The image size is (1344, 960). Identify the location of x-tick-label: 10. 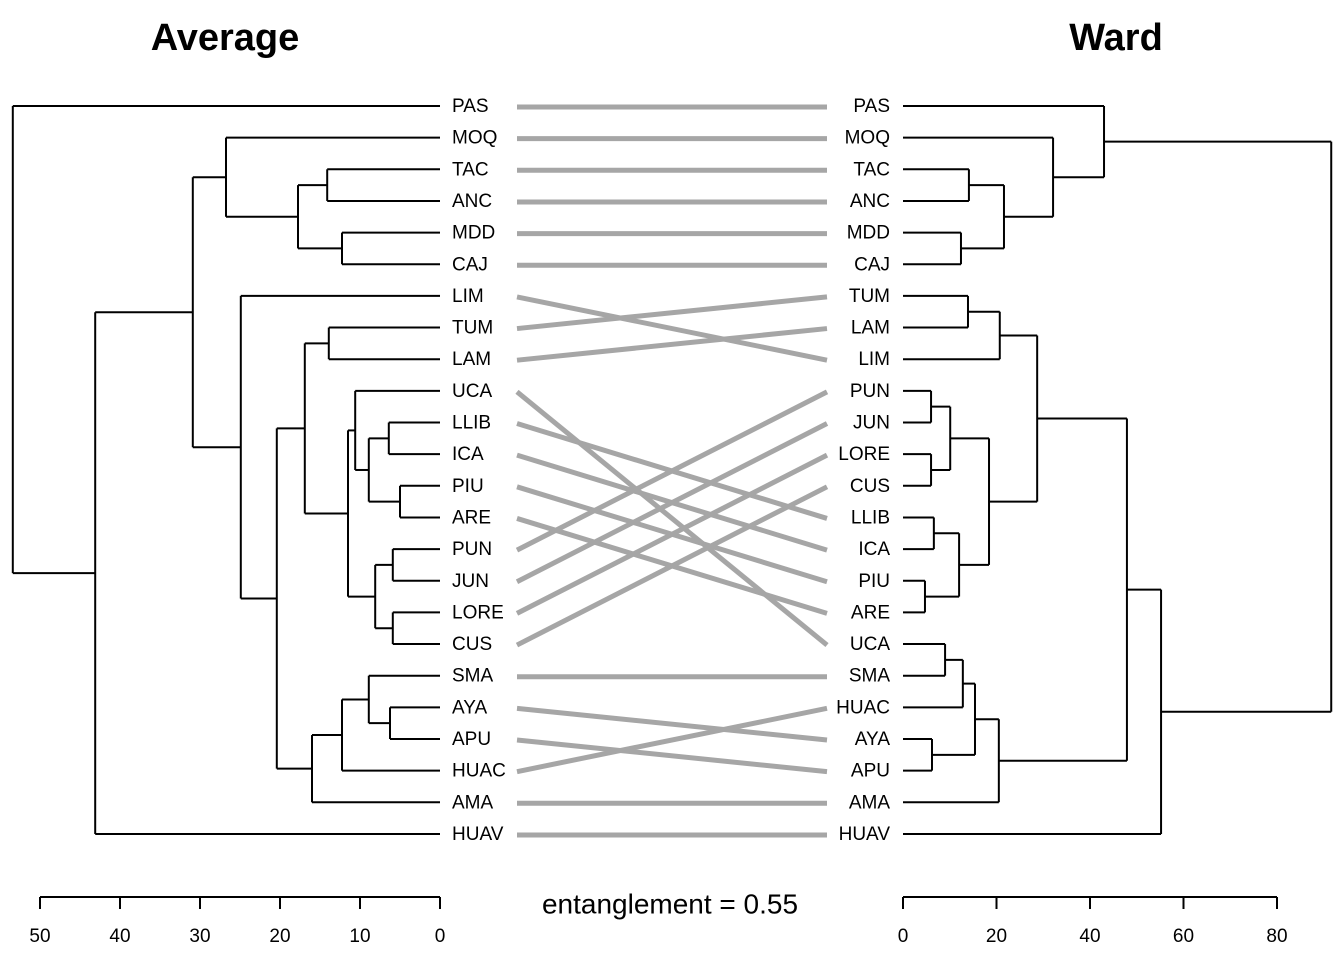
(359, 936).